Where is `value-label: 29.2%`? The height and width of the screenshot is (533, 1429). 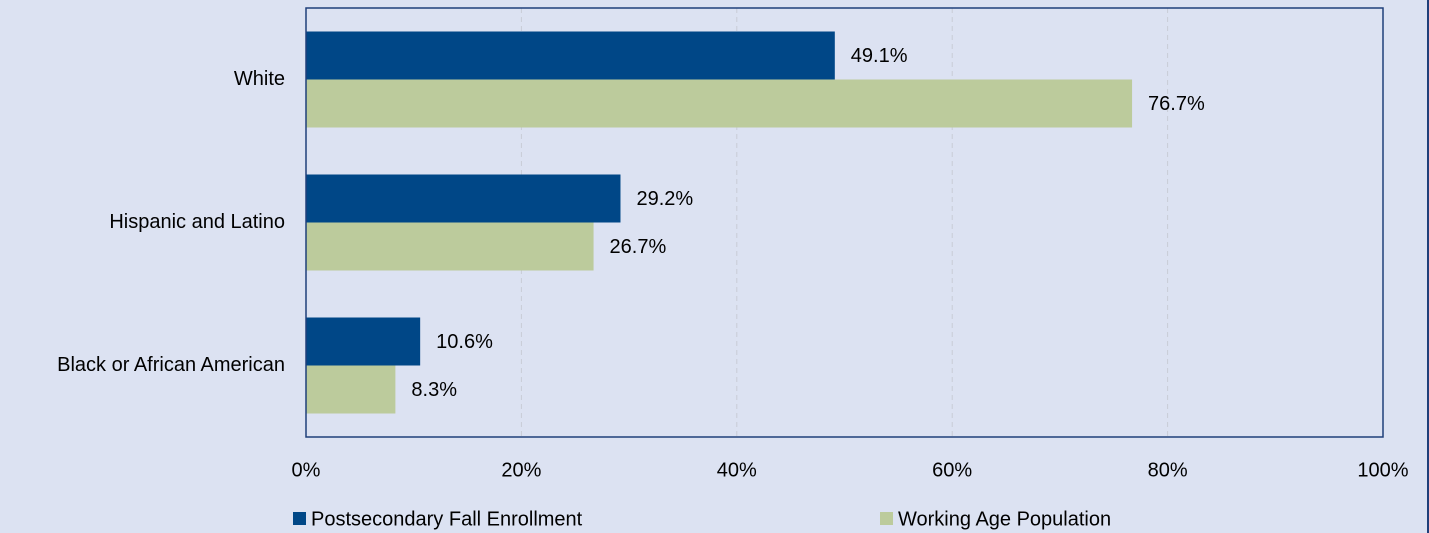 value-label: 29.2% is located at coordinates (664, 199).